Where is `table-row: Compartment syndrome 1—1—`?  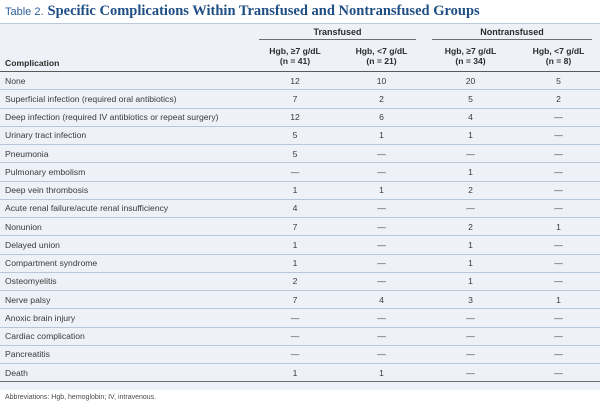 table-row: Compartment syndrome 1—1— is located at coordinates (300, 263).